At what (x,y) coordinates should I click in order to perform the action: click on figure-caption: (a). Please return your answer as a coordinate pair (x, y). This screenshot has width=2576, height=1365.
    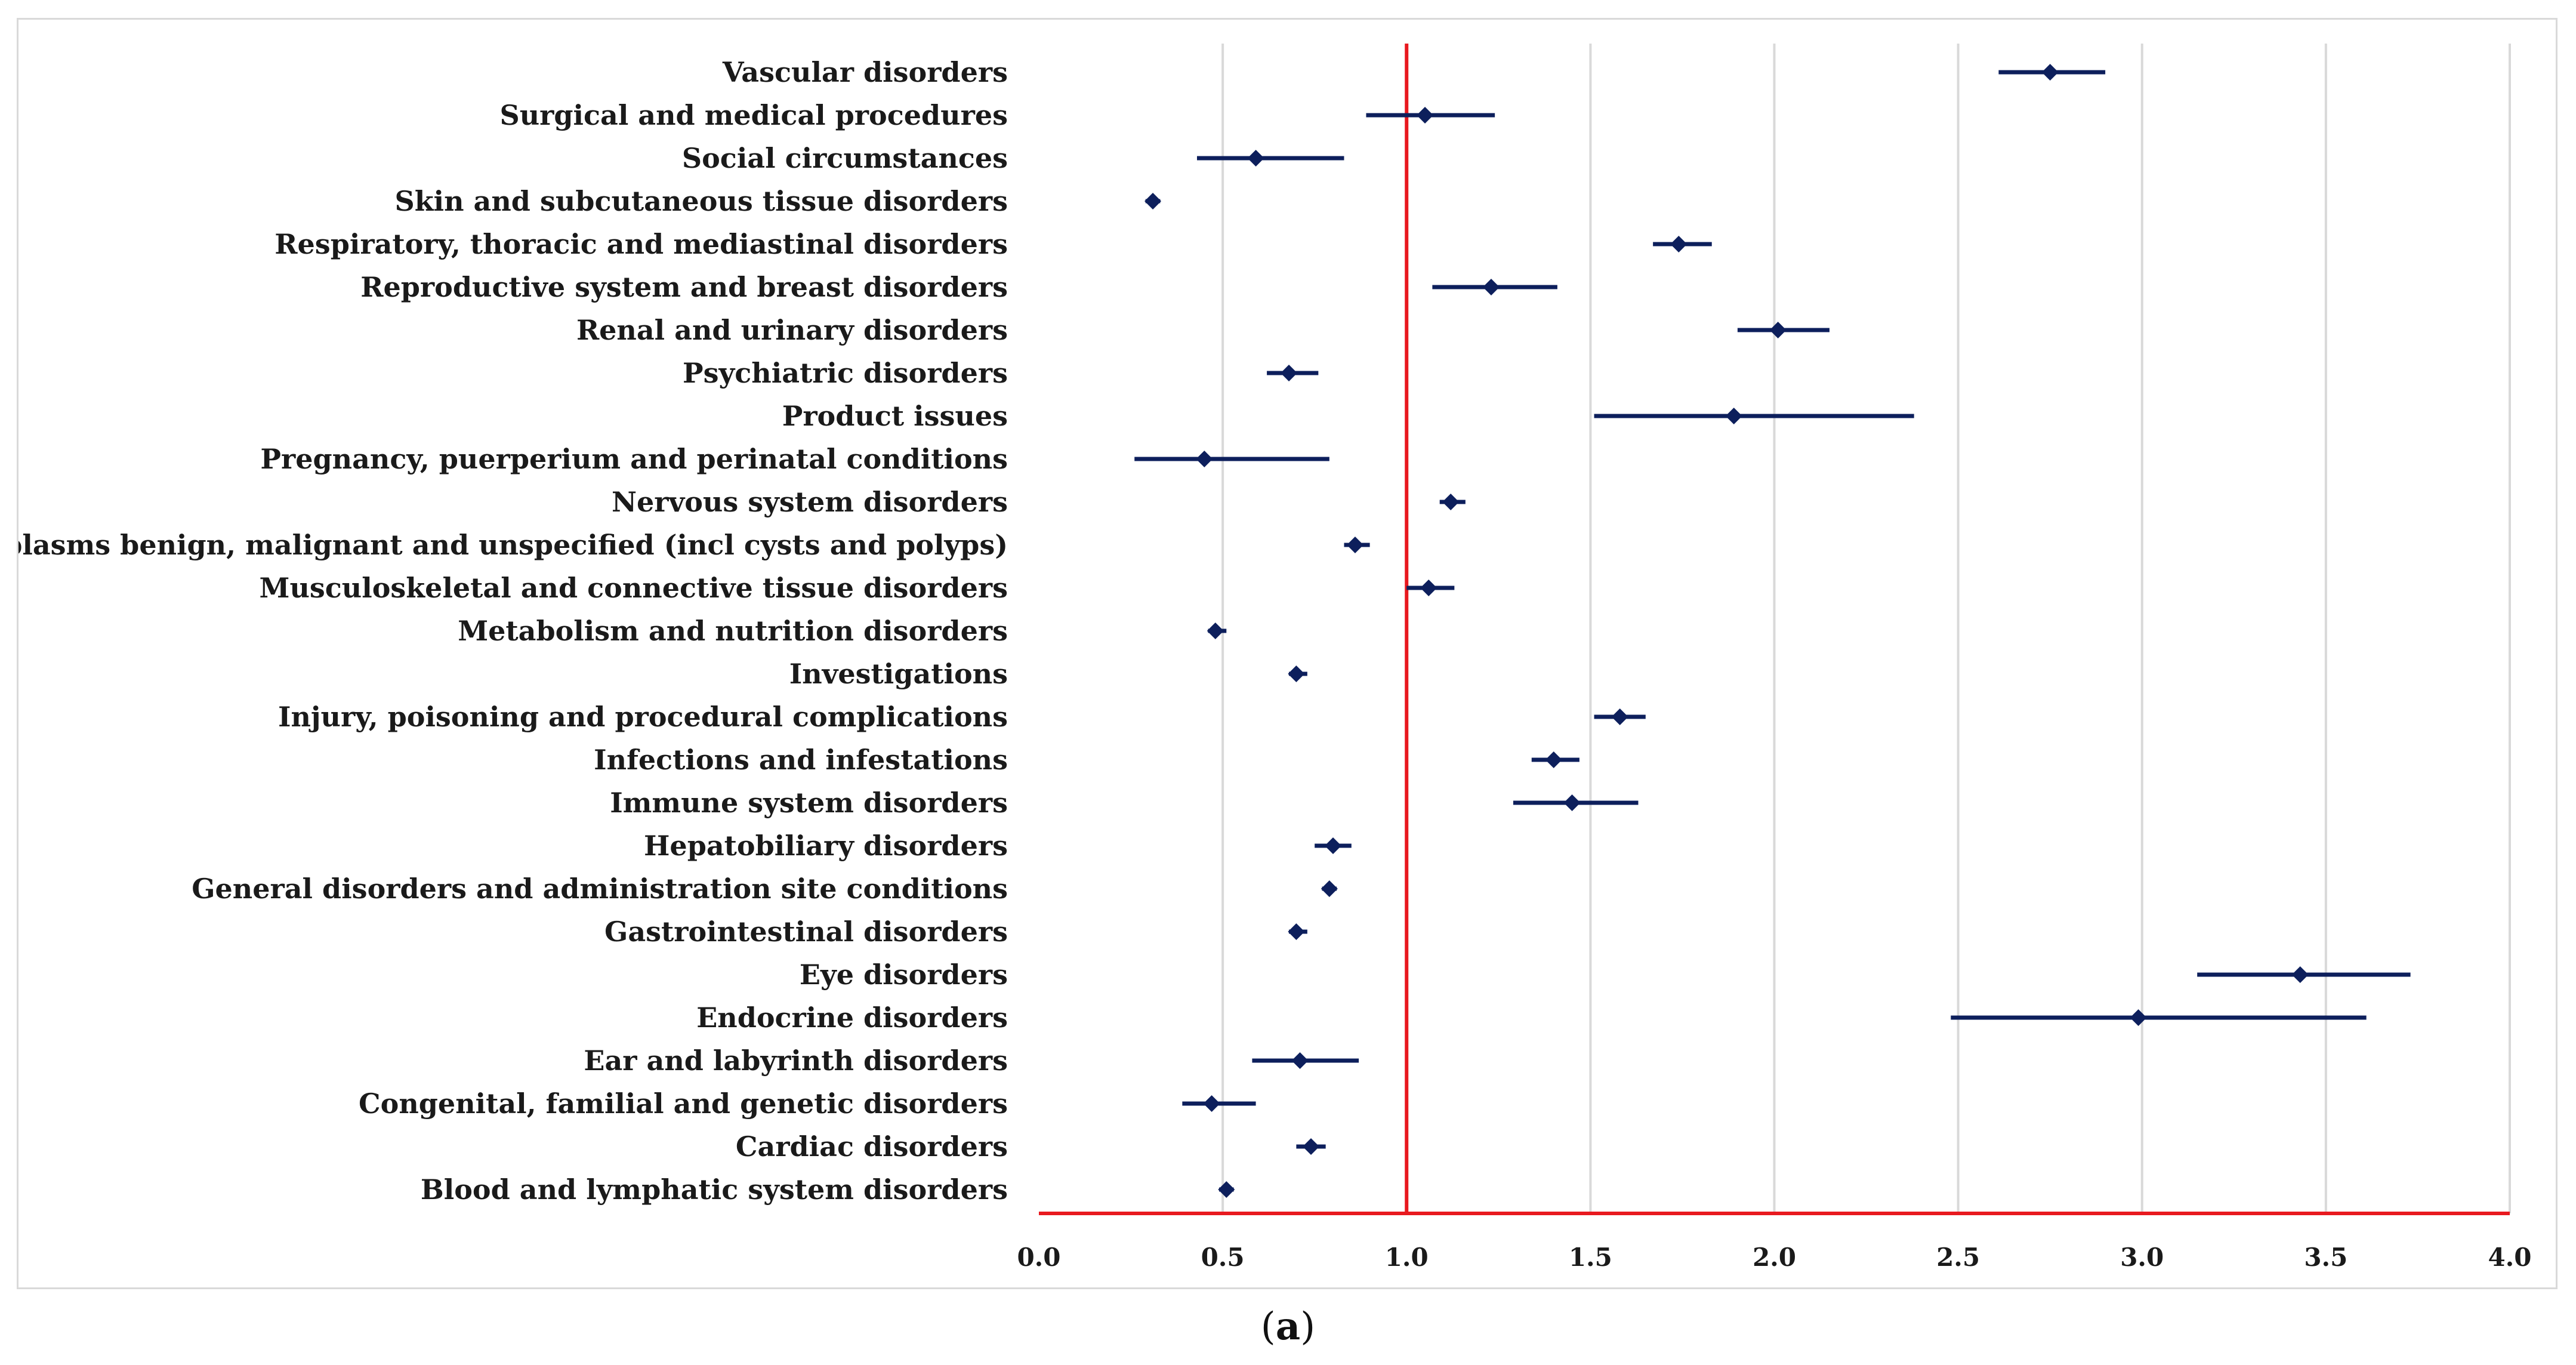
    Looking at the image, I should click on (1288, 1326).